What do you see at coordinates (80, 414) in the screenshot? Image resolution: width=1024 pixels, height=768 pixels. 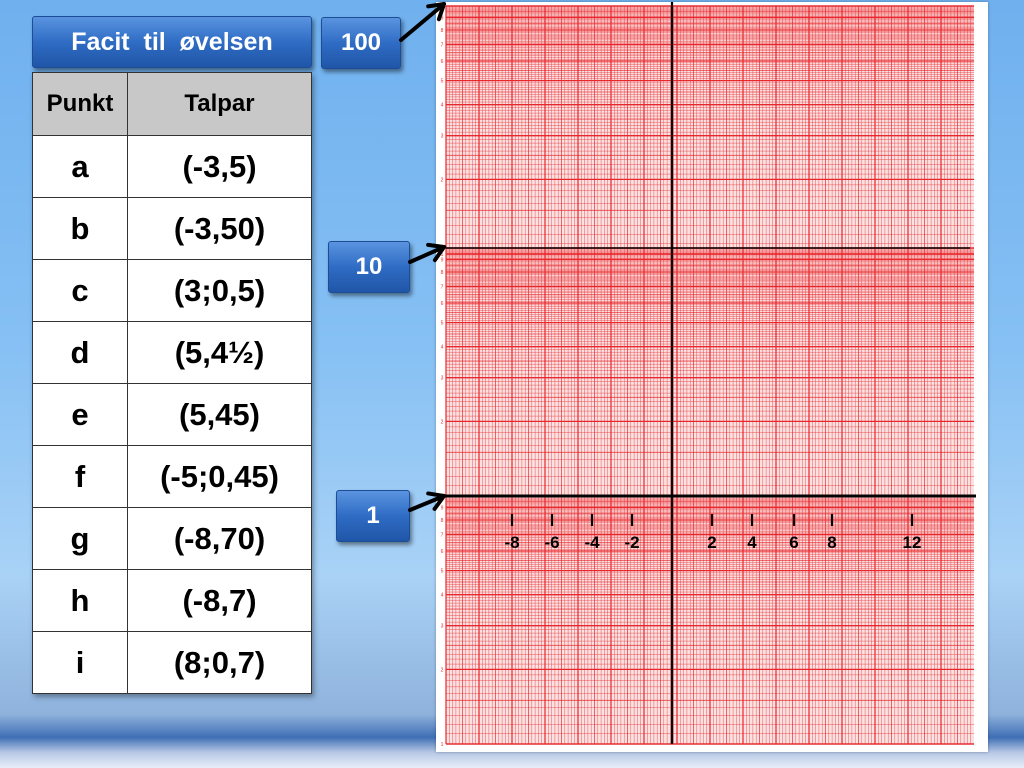 I see `cell-punkt: e` at bounding box center [80, 414].